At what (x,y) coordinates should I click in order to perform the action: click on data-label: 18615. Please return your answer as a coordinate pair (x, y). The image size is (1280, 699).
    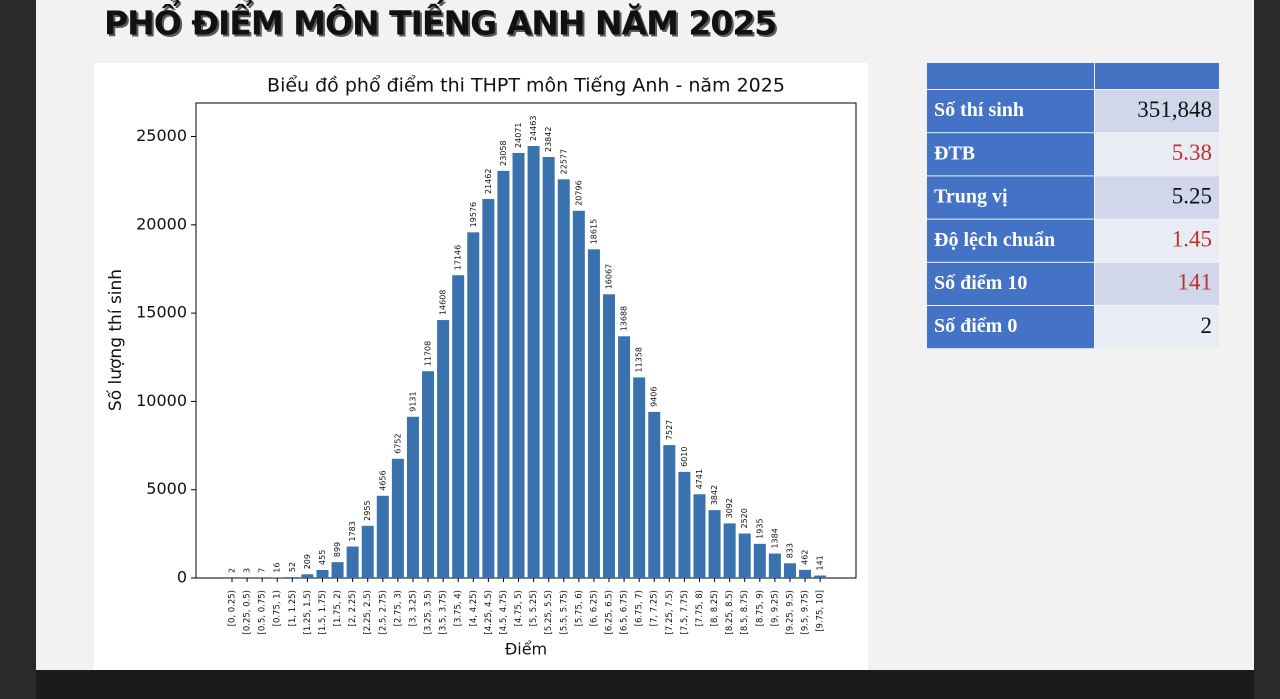
    Looking at the image, I should click on (593, 231).